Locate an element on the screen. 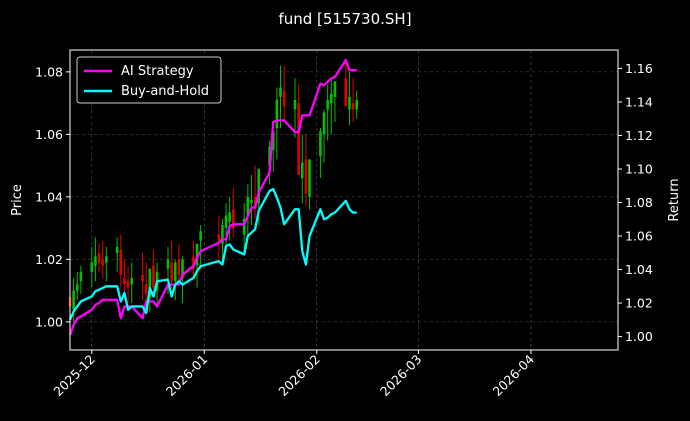  y-axis-left: 1.00 1.02 1.04 1.06 1.08 is located at coordinates (52, 196).